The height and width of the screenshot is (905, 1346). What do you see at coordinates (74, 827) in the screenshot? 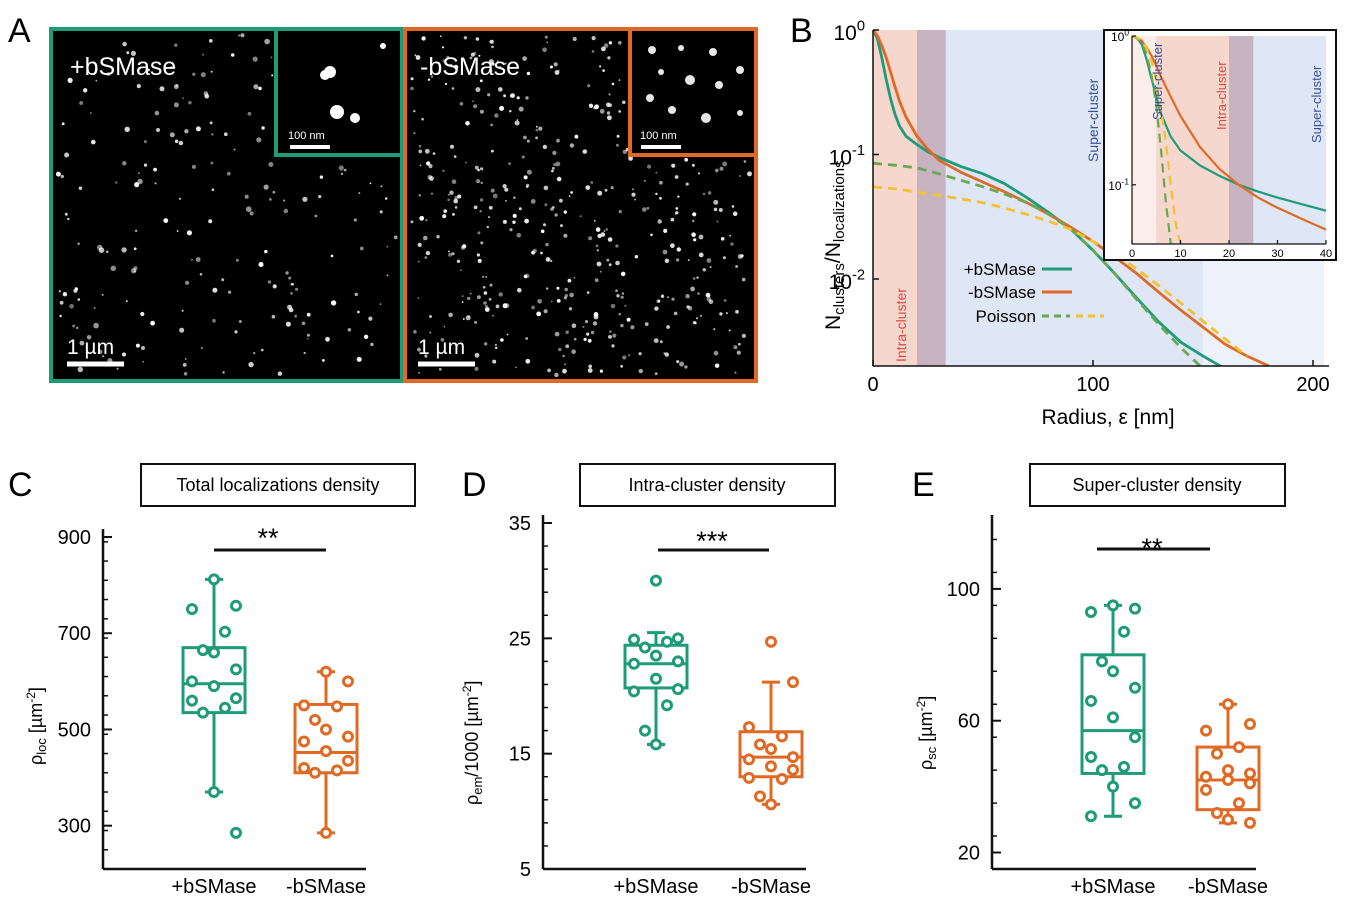
I see `y-tick-label: 300` at bounding box center [74, 827].